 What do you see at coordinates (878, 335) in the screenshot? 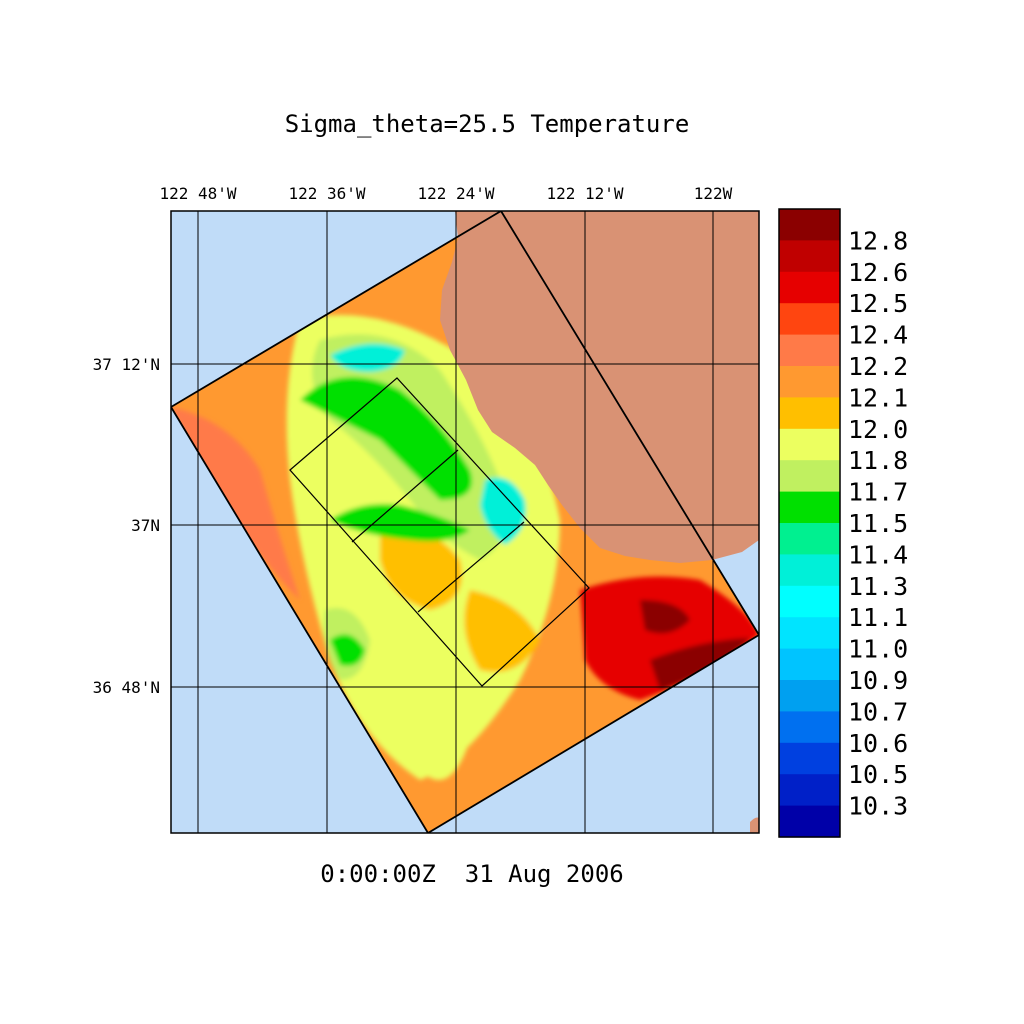
I see `colorbar-label: 12.4` at bounding box center [878, 335].